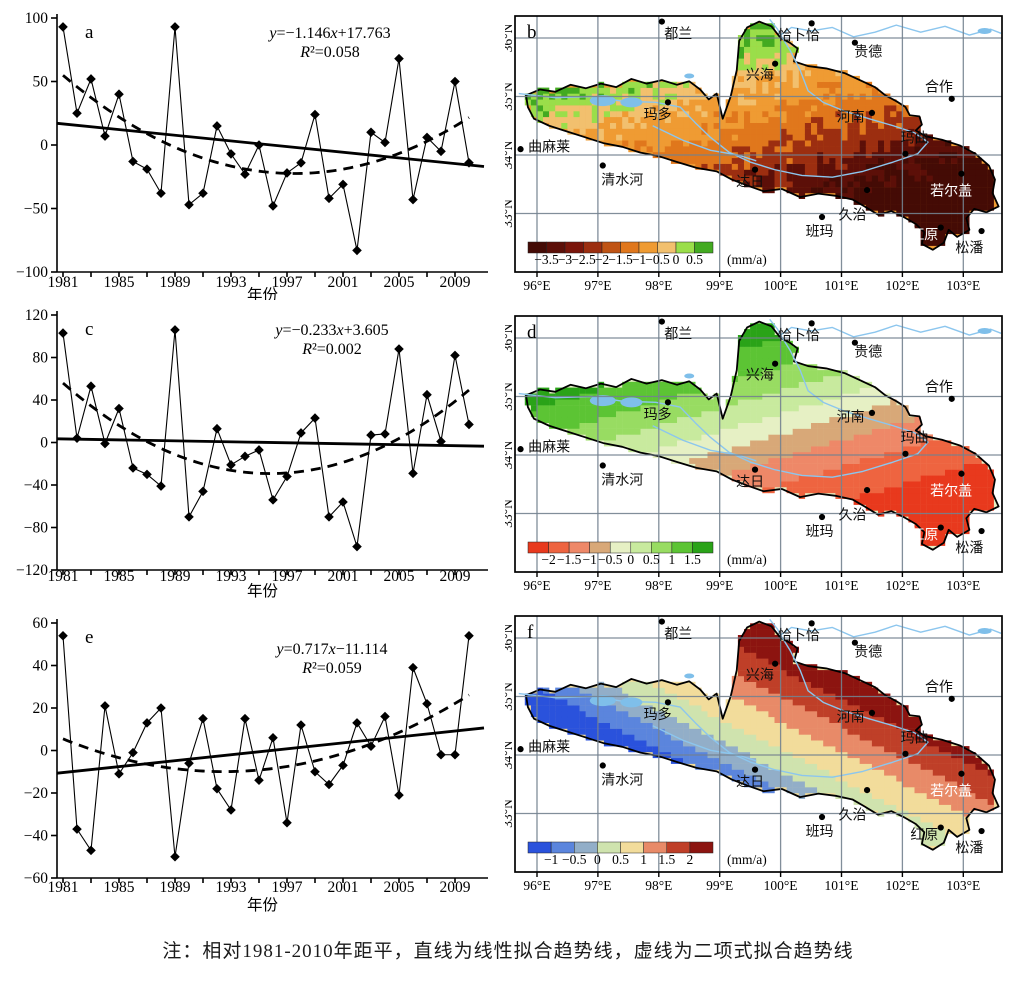 Image resolution: width=1016 pixels, height=986 pixels. Describe the element at coordinates (924, 536) in the screenshot. I see `city-label: 红原` at that location.